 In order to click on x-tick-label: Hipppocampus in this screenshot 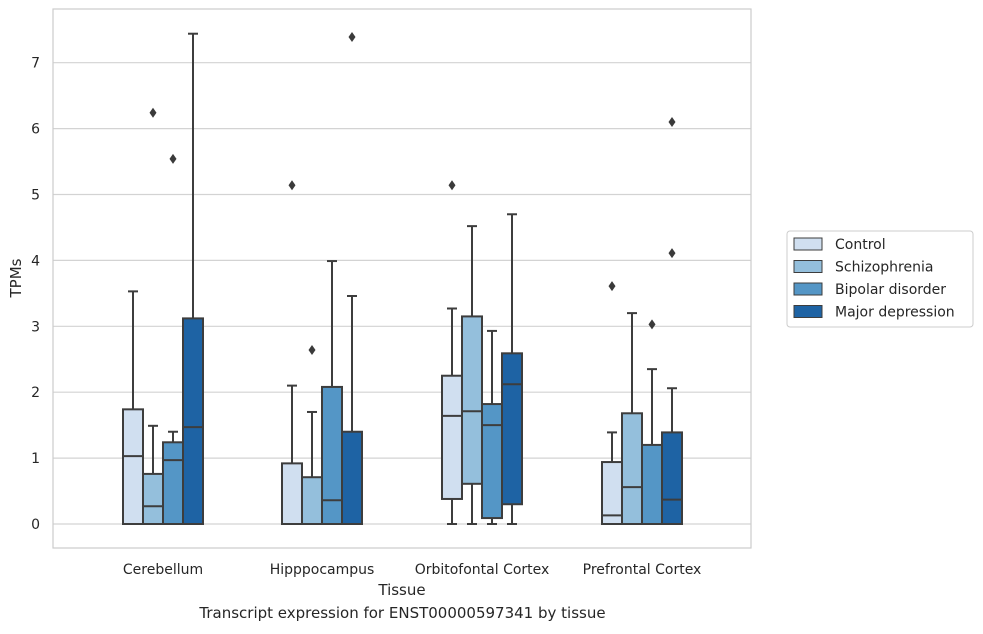, I will do `click(322, 570)`.